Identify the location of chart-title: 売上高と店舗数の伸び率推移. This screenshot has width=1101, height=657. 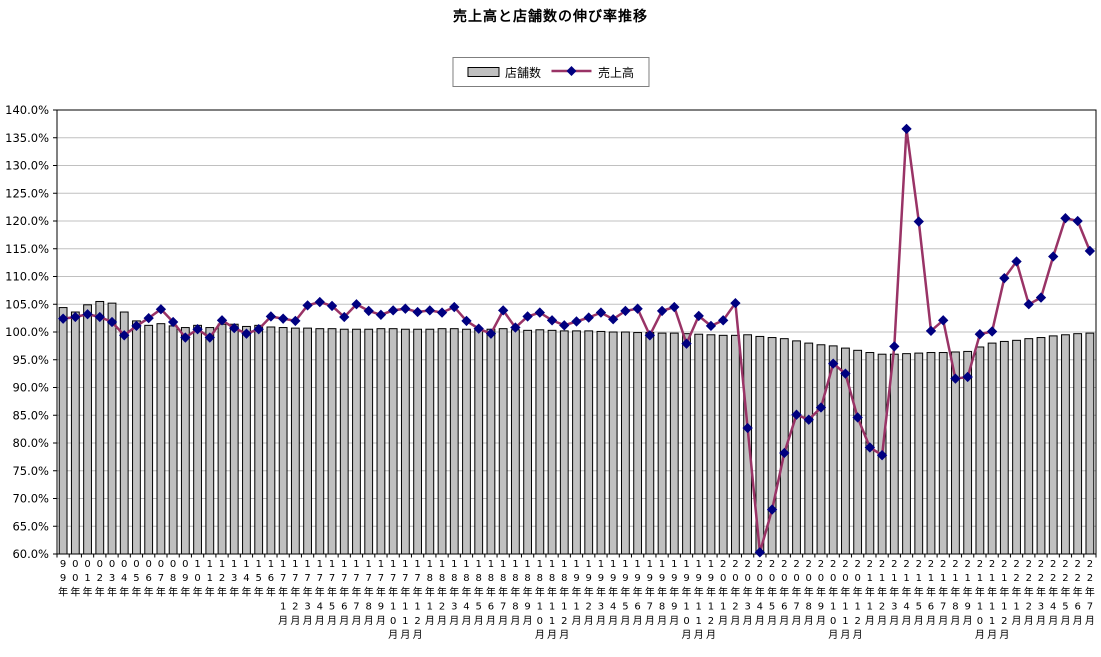
(550, 17).